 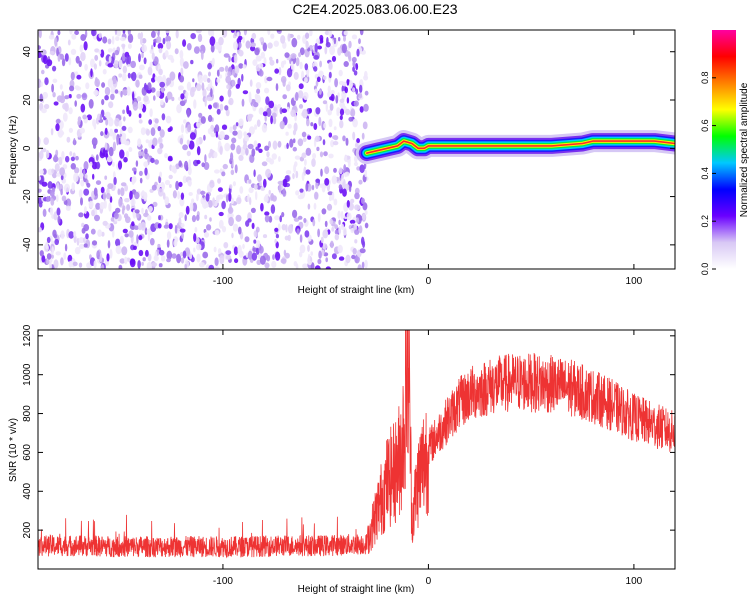 I want to click on y-tick-label: -20, so click(x=27, y=196).